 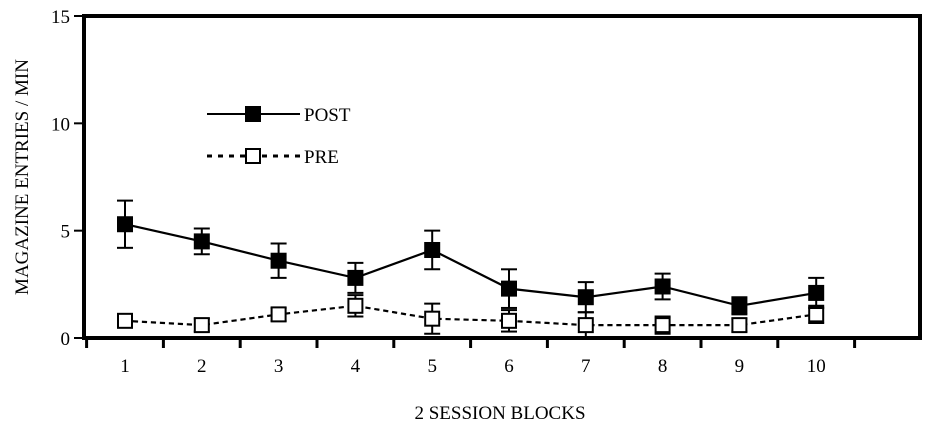 What do you see at coordinates (279, 366) in the screenshot?
I see `x-tick-label: 3` at bounding box center [279, 366].